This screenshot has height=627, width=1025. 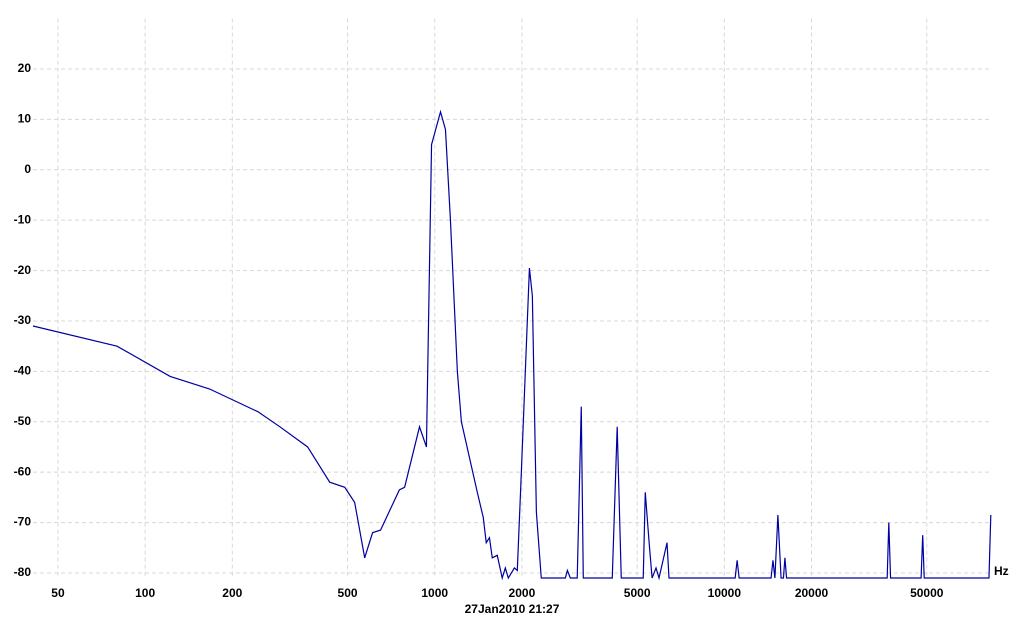 I want to click on y-tick-label: 20, so click(x=25, y=68).